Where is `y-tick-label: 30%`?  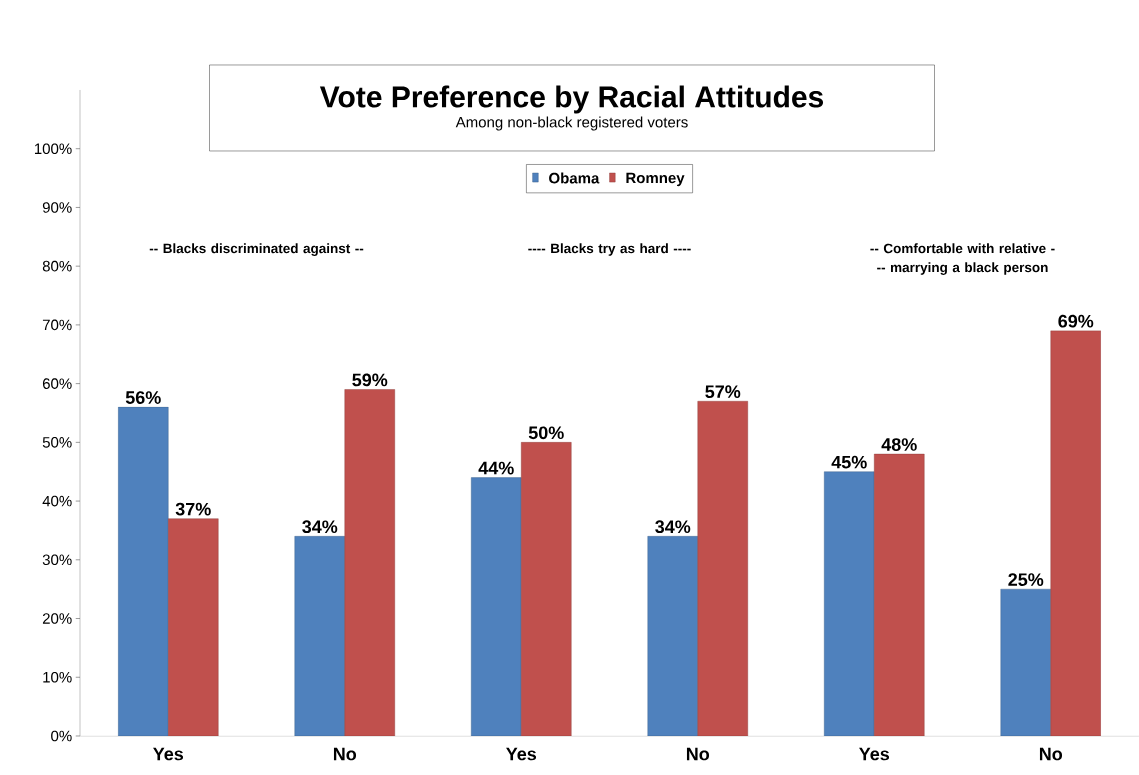
y-tick-label: 30% is located at coordinates (57, 560).